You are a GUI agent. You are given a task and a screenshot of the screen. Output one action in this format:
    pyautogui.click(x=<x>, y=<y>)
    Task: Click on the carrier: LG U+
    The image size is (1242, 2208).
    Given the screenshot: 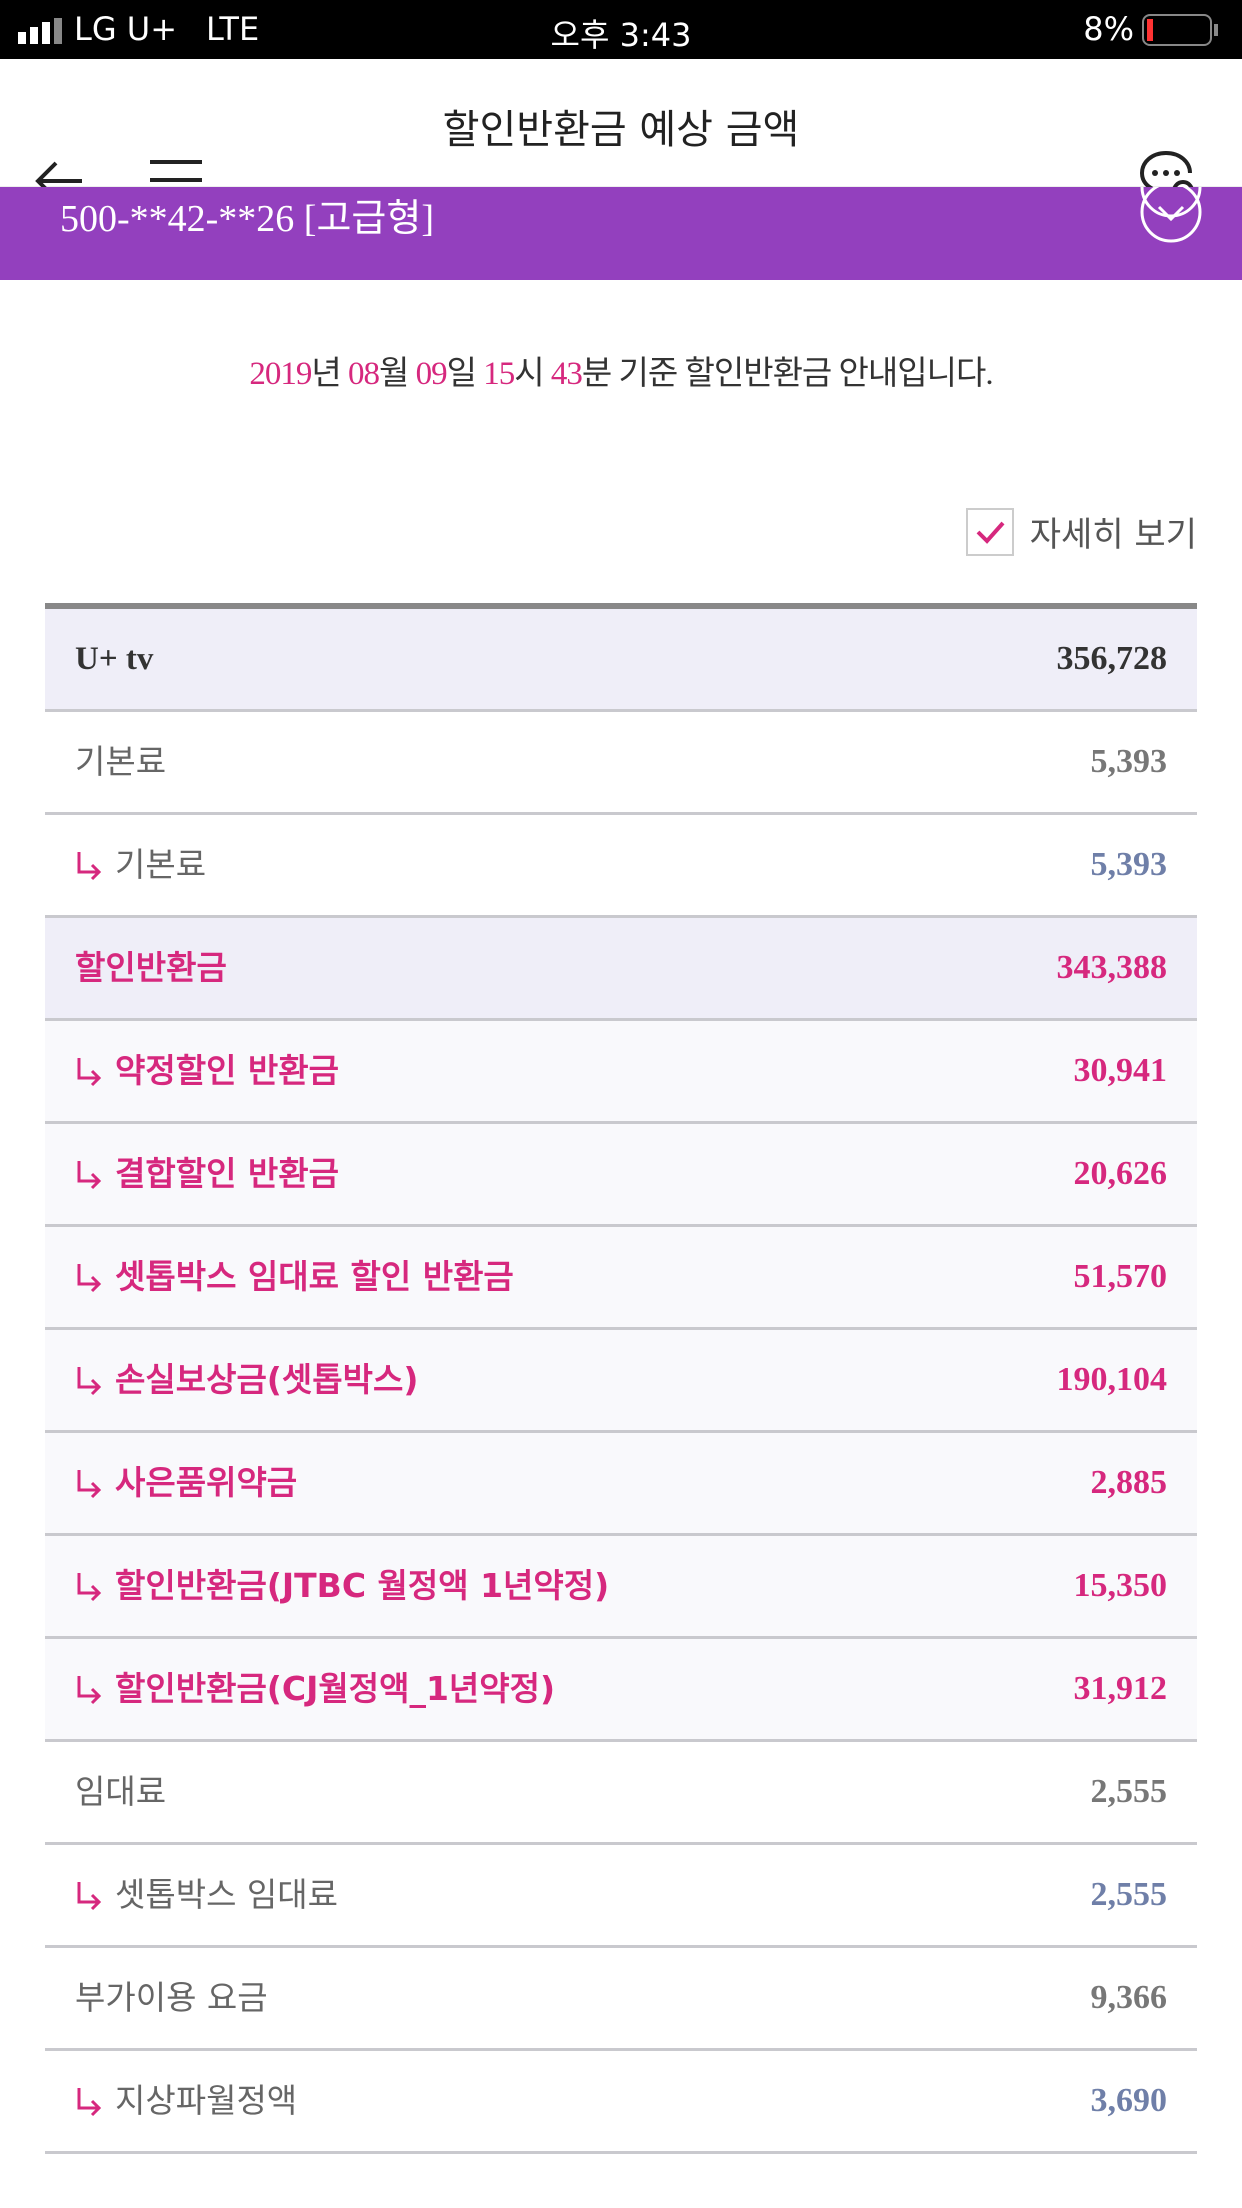 What is the action you would take?
    pyautogui.click(x=126, y=29)
    